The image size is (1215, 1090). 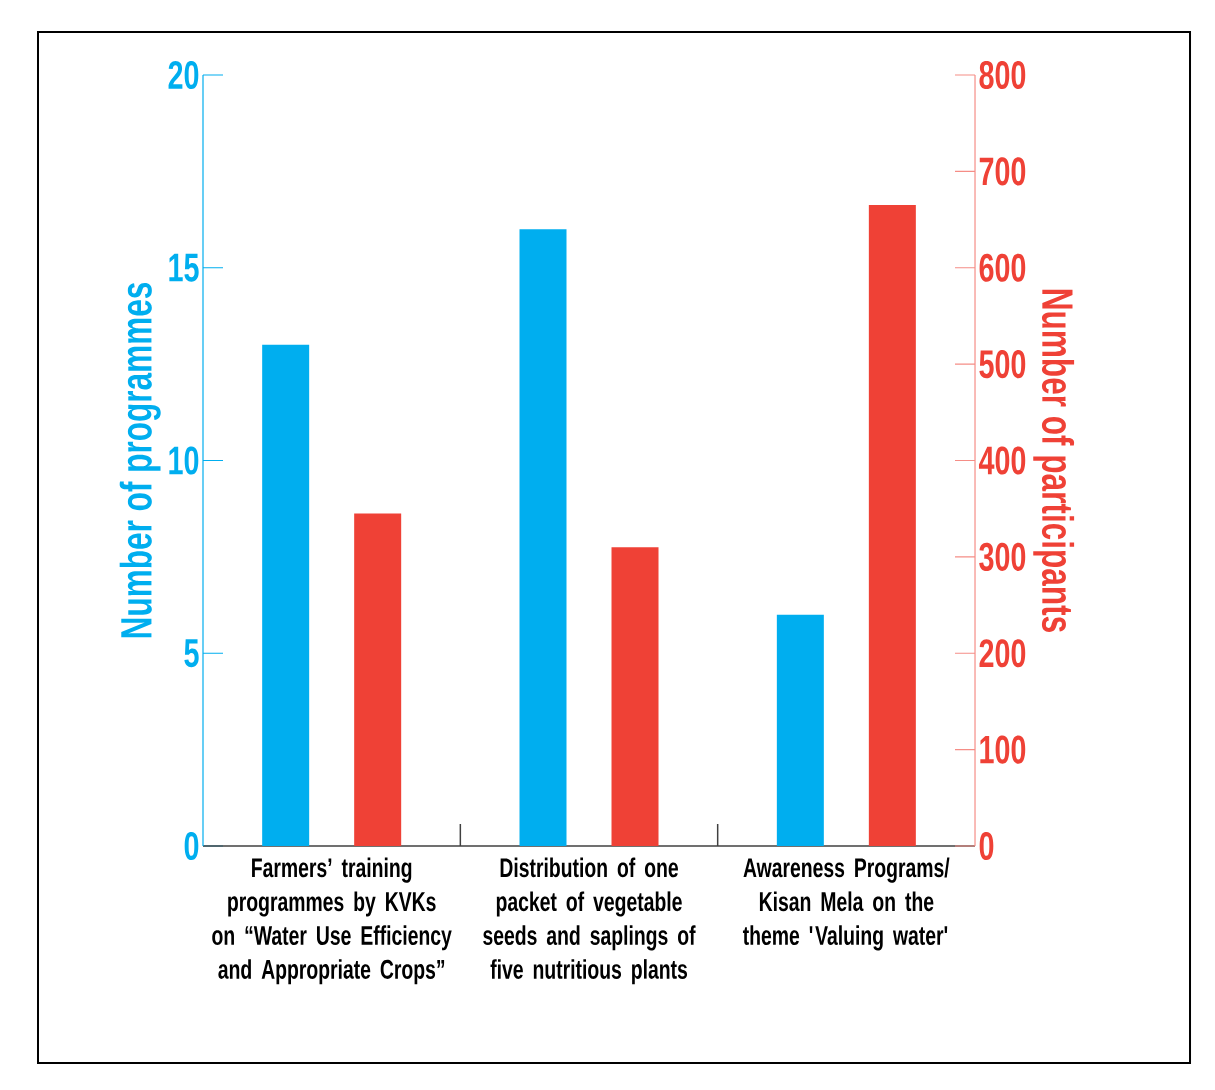 What do you see at coordinates (1002, 75) in the screenshot?
I see `y2-tick-label: 800` at bounding box center [1002, 75].